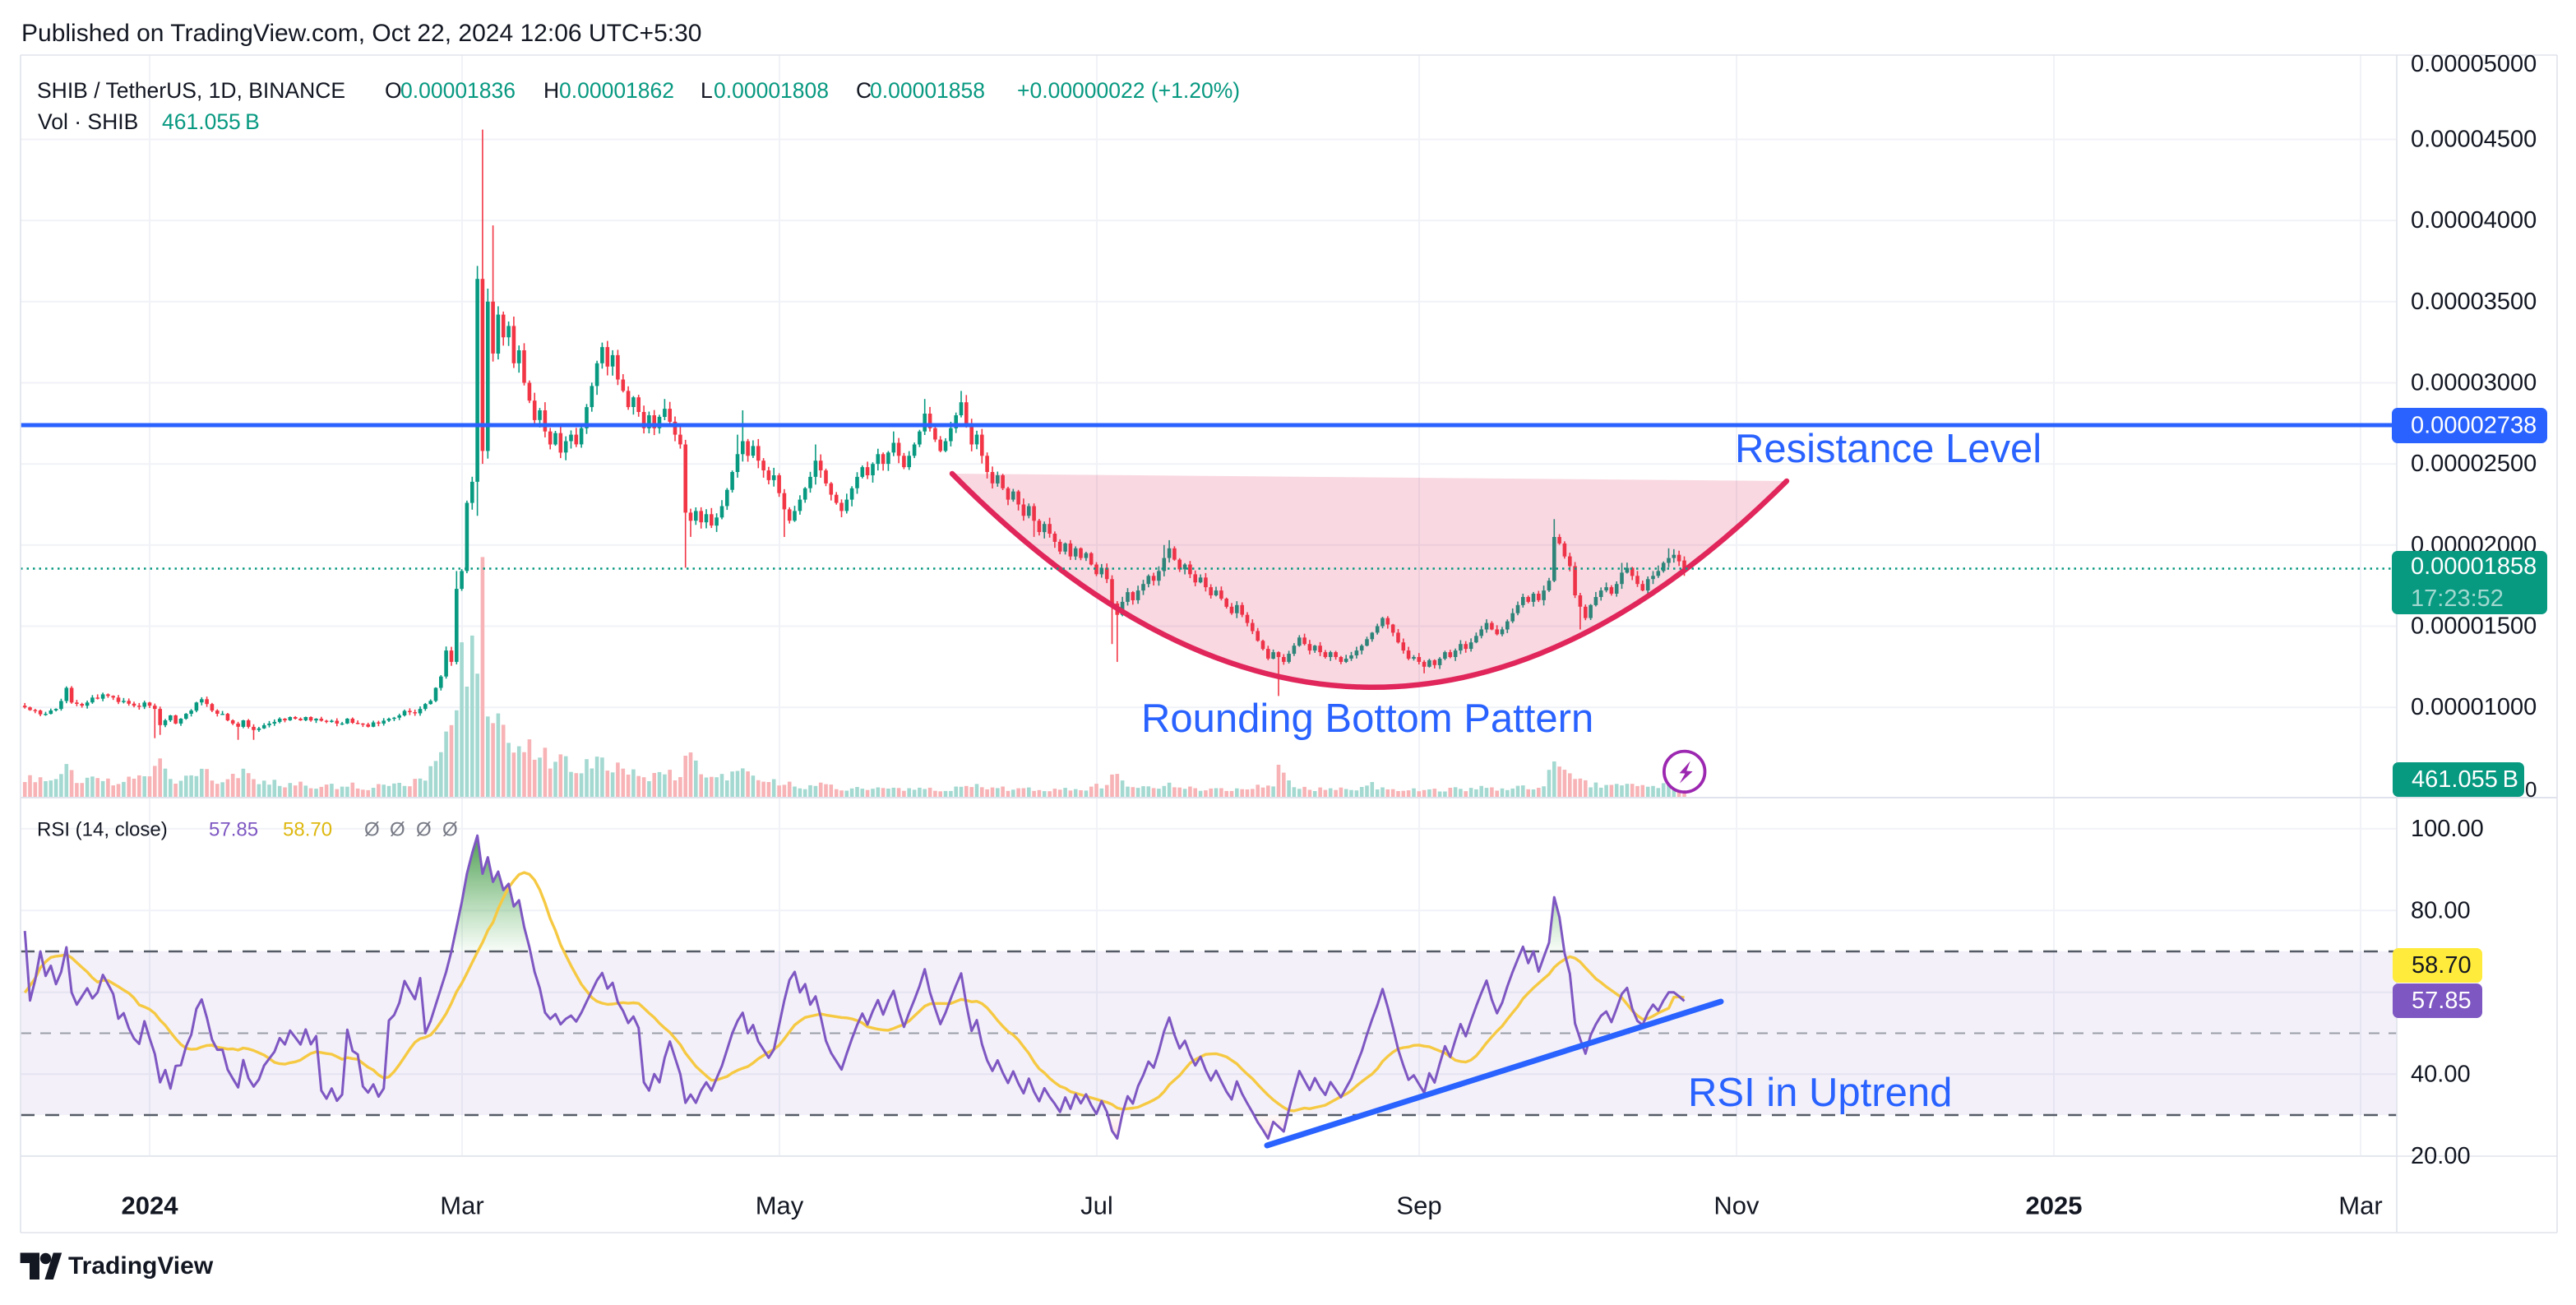 This screenshot has width=2576, height=1305. Describe the element at coordinates (707, 90) in the screenshot. I see `svg-text: L` at that location.